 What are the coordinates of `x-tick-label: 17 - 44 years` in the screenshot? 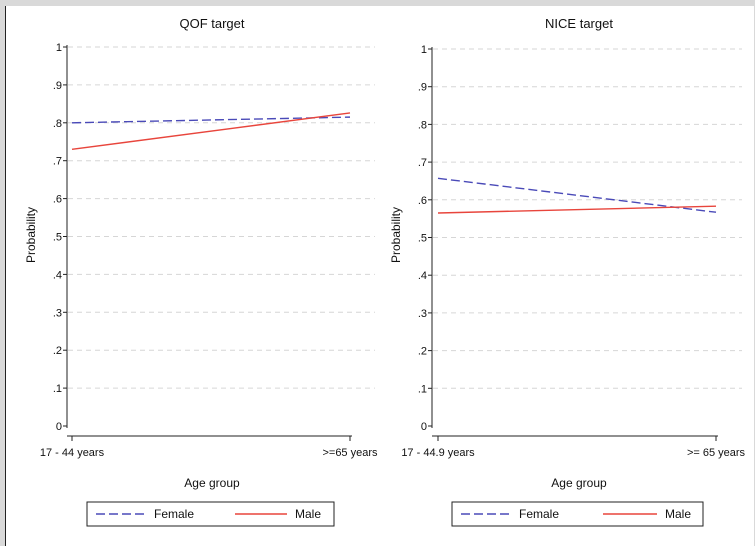 It's located at (72, 453).